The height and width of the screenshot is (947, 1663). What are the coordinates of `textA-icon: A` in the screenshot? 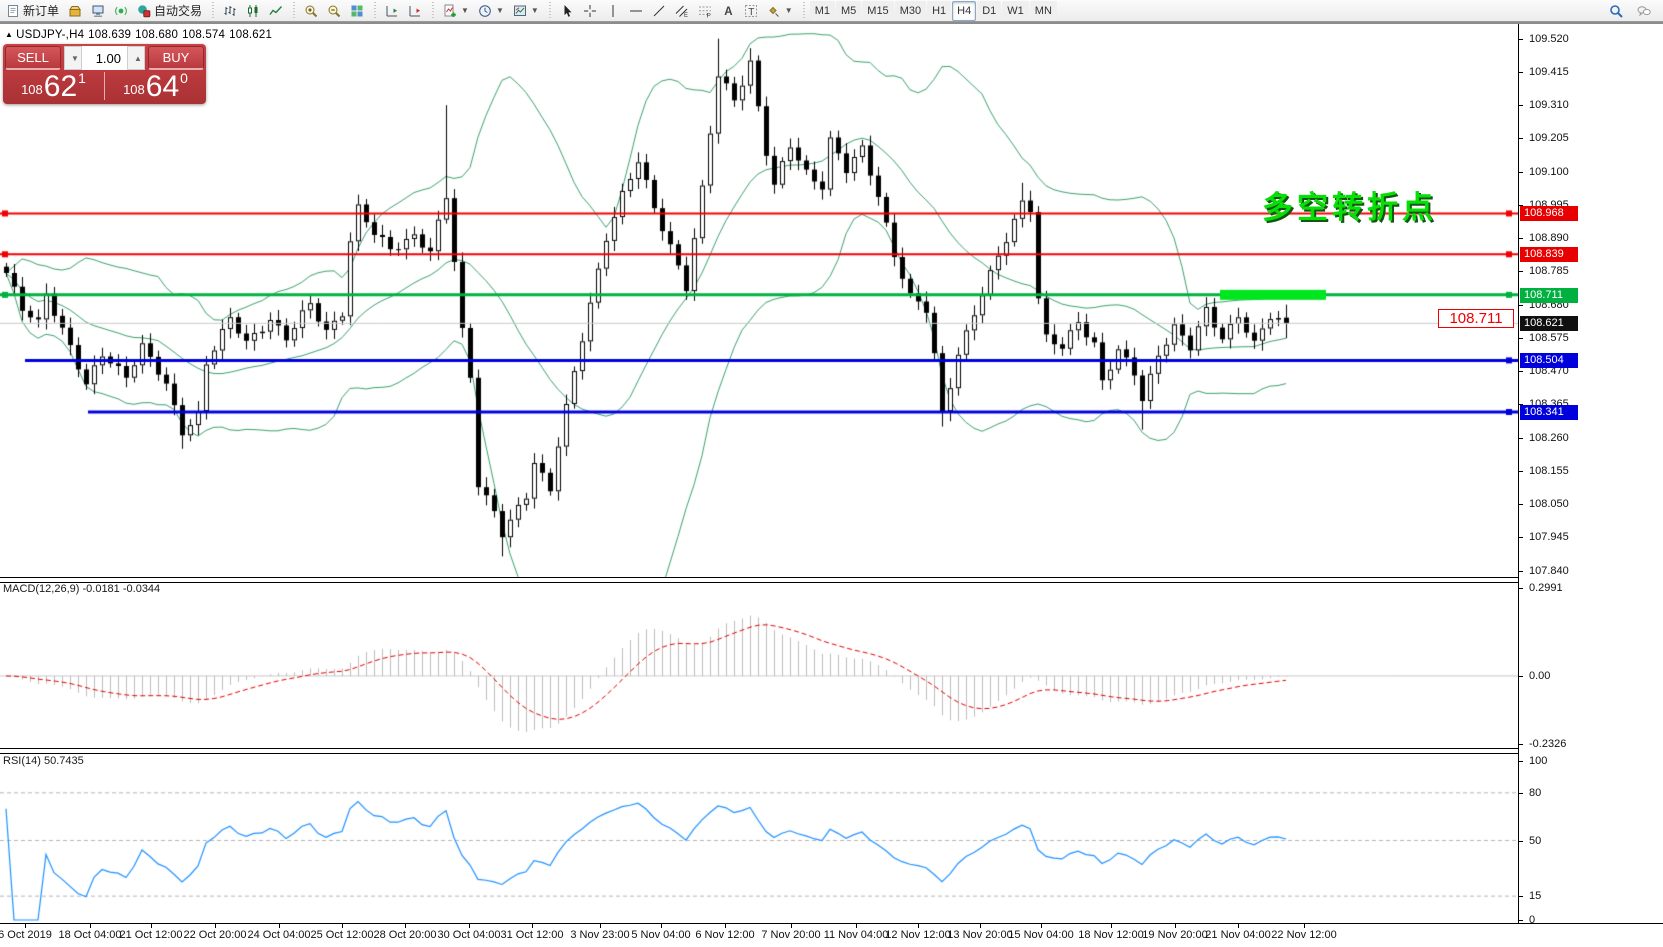 It's located at (728, 12).